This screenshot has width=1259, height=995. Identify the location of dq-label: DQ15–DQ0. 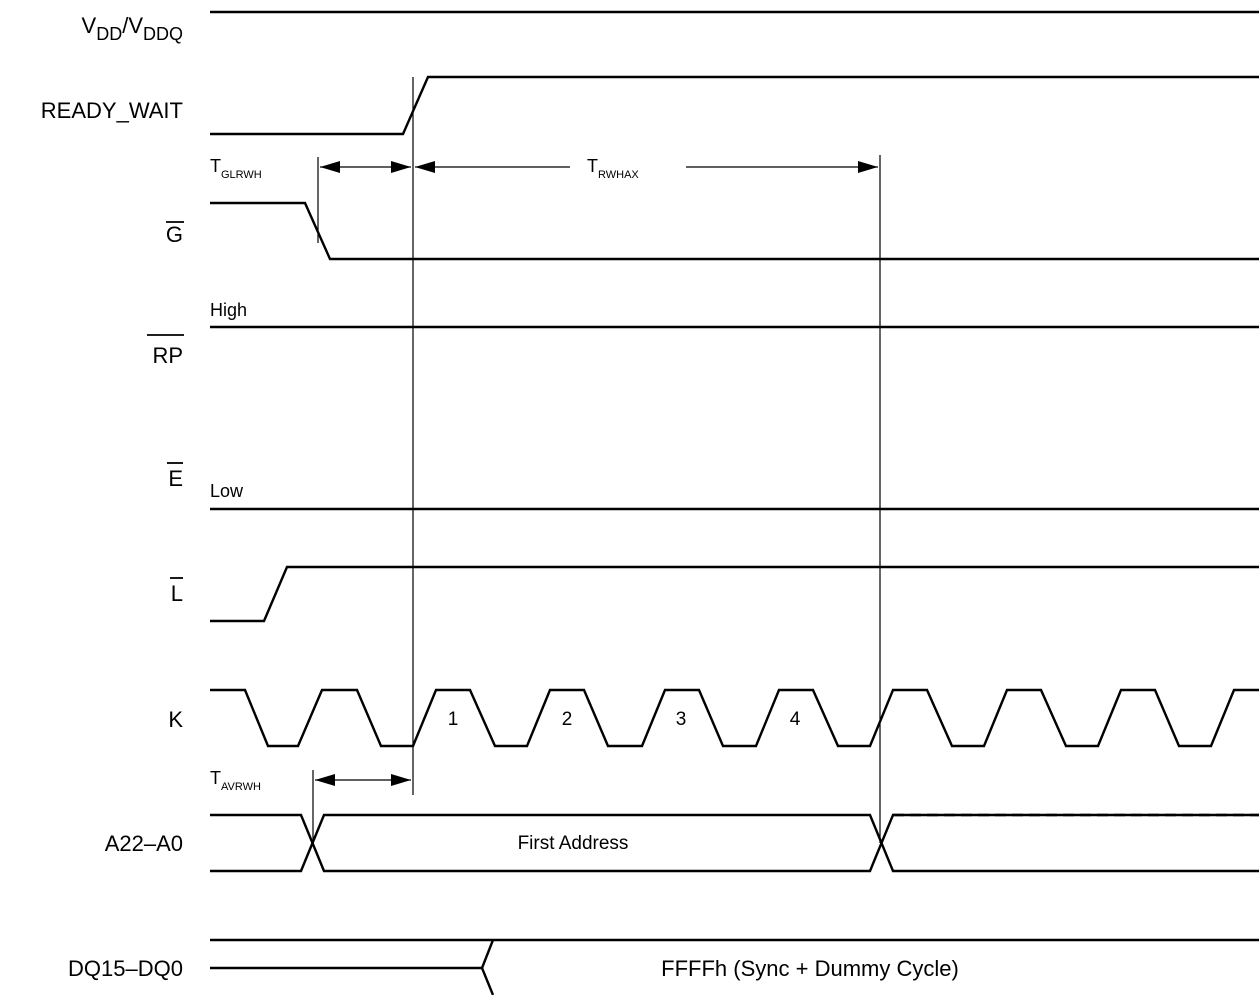
(125, 968).